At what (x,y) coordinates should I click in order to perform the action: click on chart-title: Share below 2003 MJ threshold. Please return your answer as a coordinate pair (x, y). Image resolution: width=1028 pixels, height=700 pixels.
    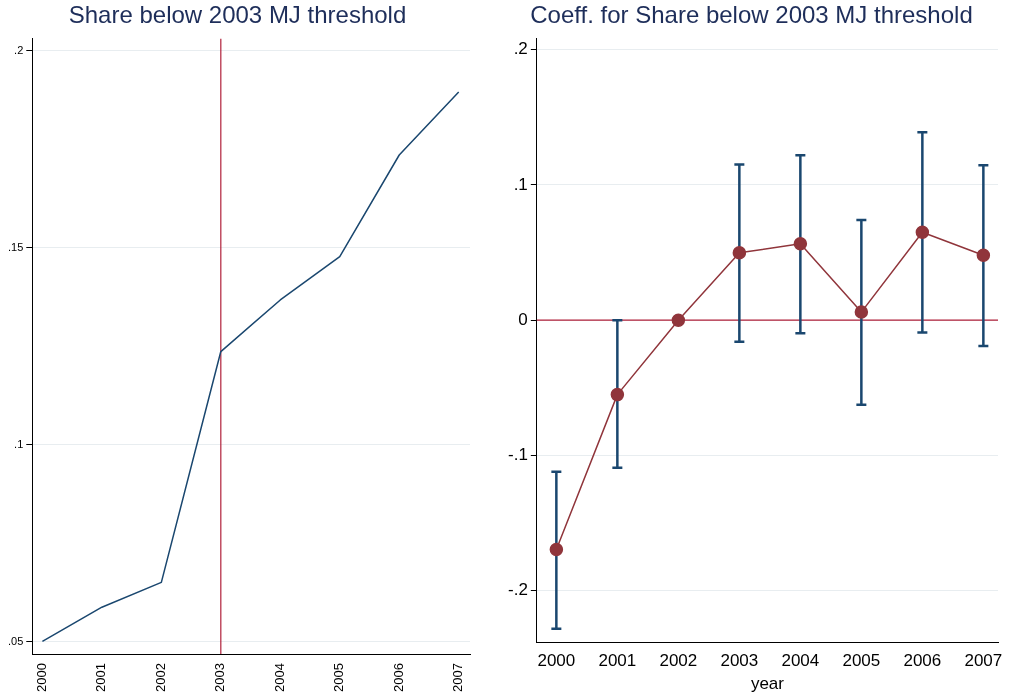
    Looking at the image, I should click on (237, 15).